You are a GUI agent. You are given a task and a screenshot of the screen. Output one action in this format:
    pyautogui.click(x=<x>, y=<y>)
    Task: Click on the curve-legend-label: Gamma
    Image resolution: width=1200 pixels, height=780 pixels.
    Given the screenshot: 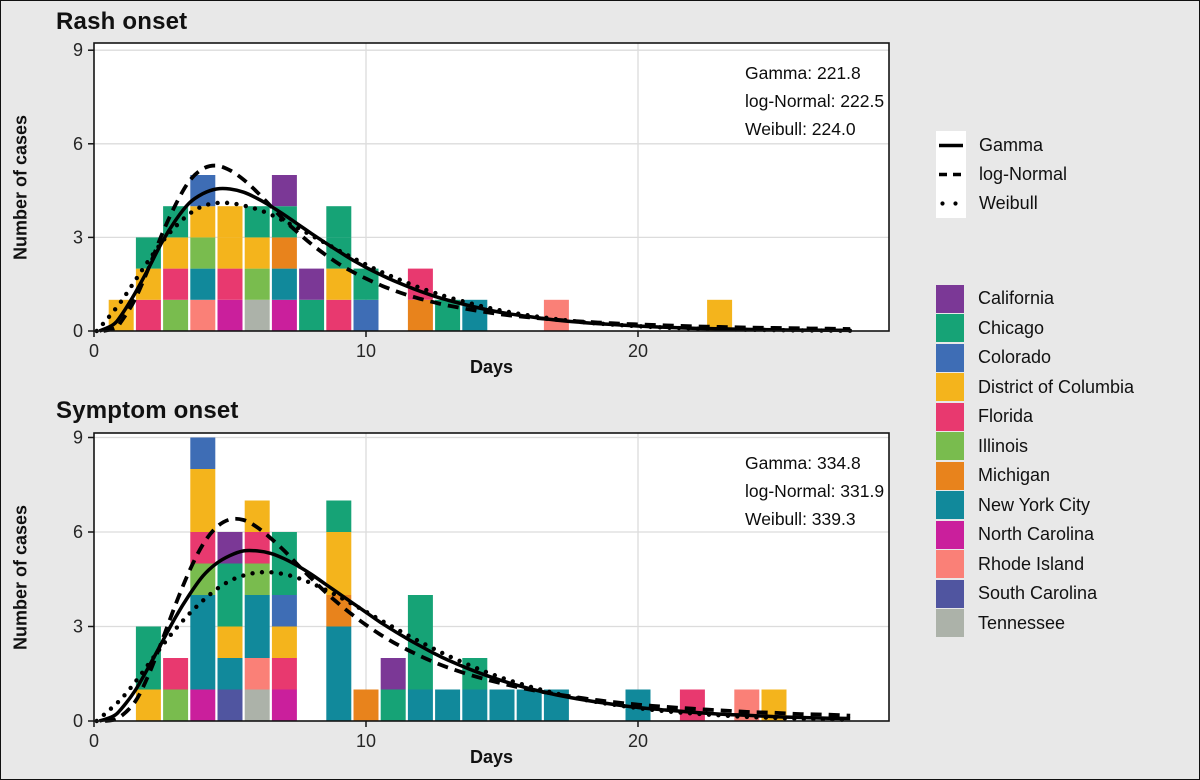 What is the action you would take?
    pyautogui.click(x=1011, y=145)
    